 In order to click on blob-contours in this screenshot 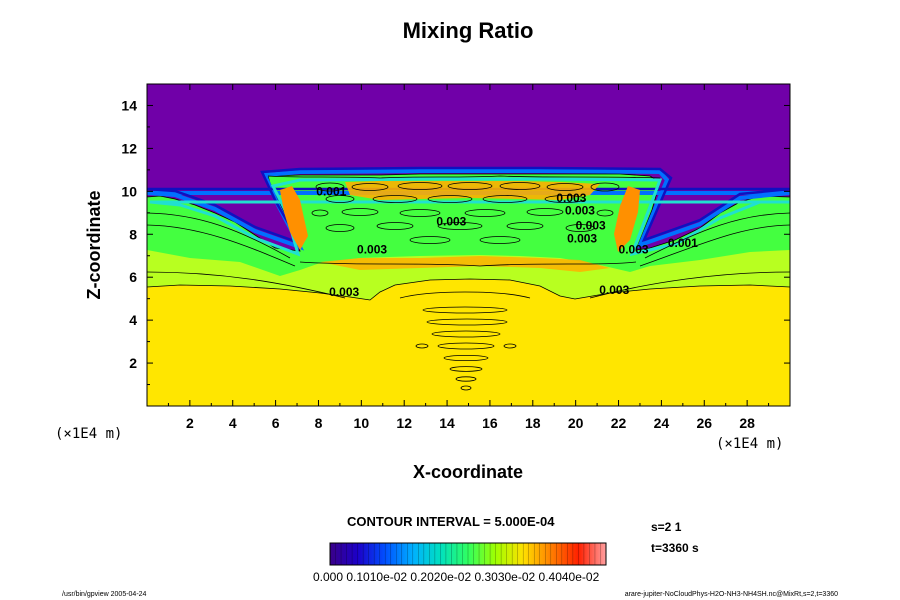, I will do `click(465, 213)`.